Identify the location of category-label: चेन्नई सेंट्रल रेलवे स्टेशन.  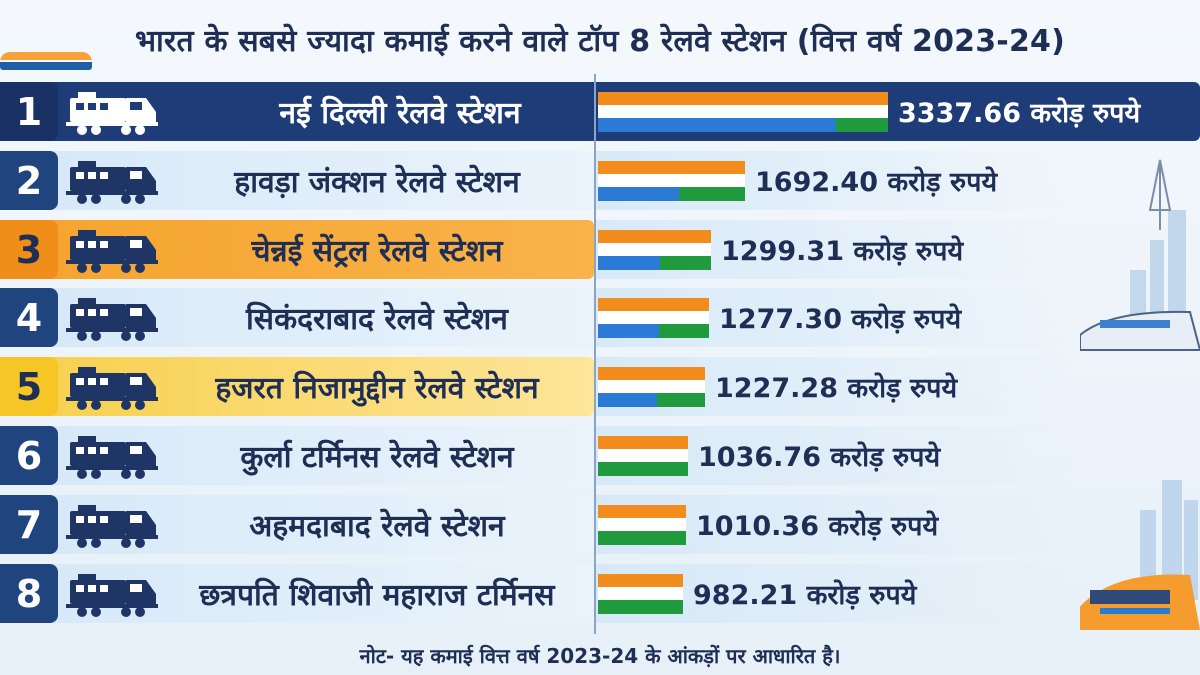
(377, 251).